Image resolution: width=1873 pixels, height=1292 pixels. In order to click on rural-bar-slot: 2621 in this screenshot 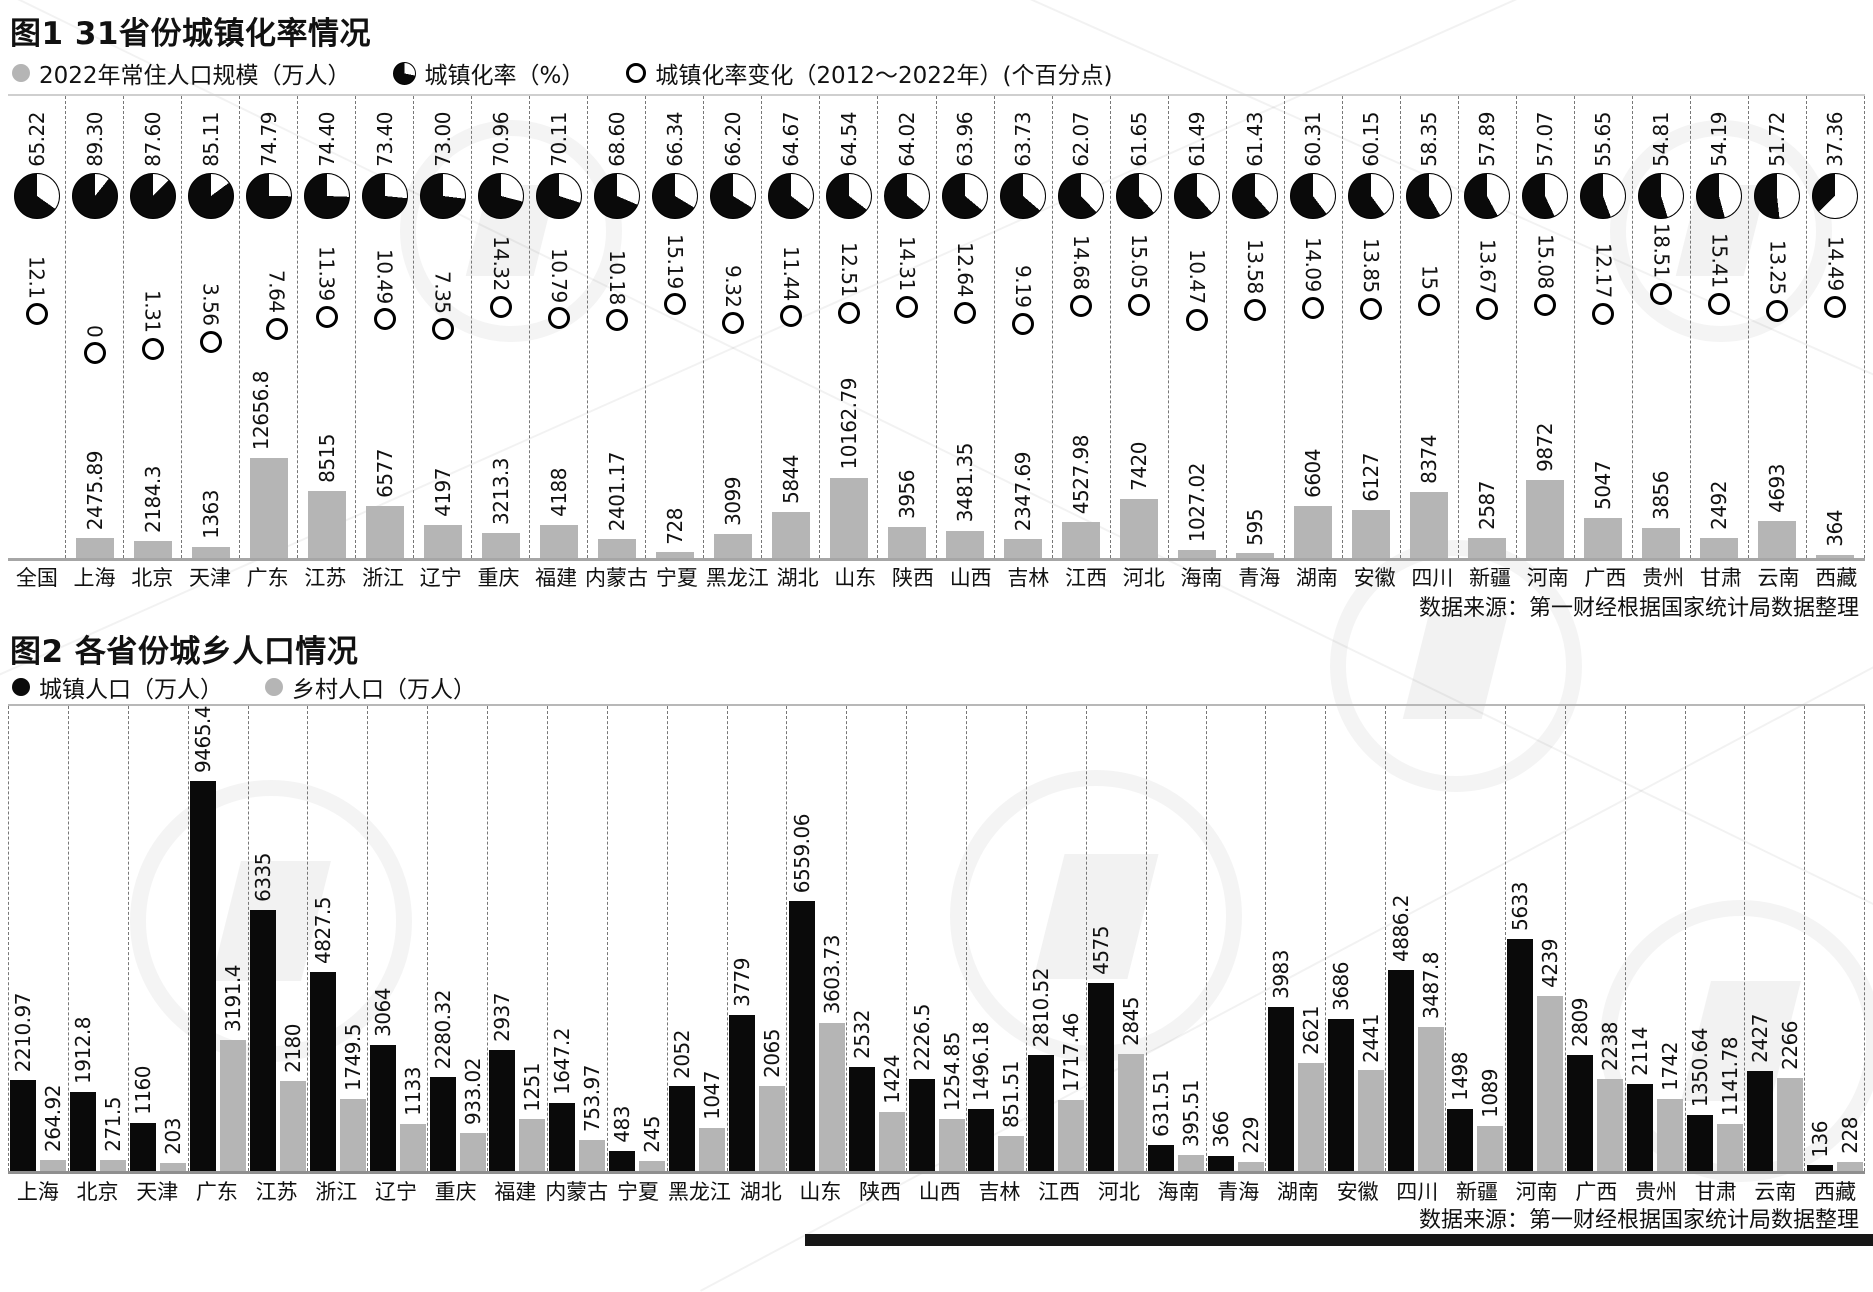, I will do `click(1310, 938)`.